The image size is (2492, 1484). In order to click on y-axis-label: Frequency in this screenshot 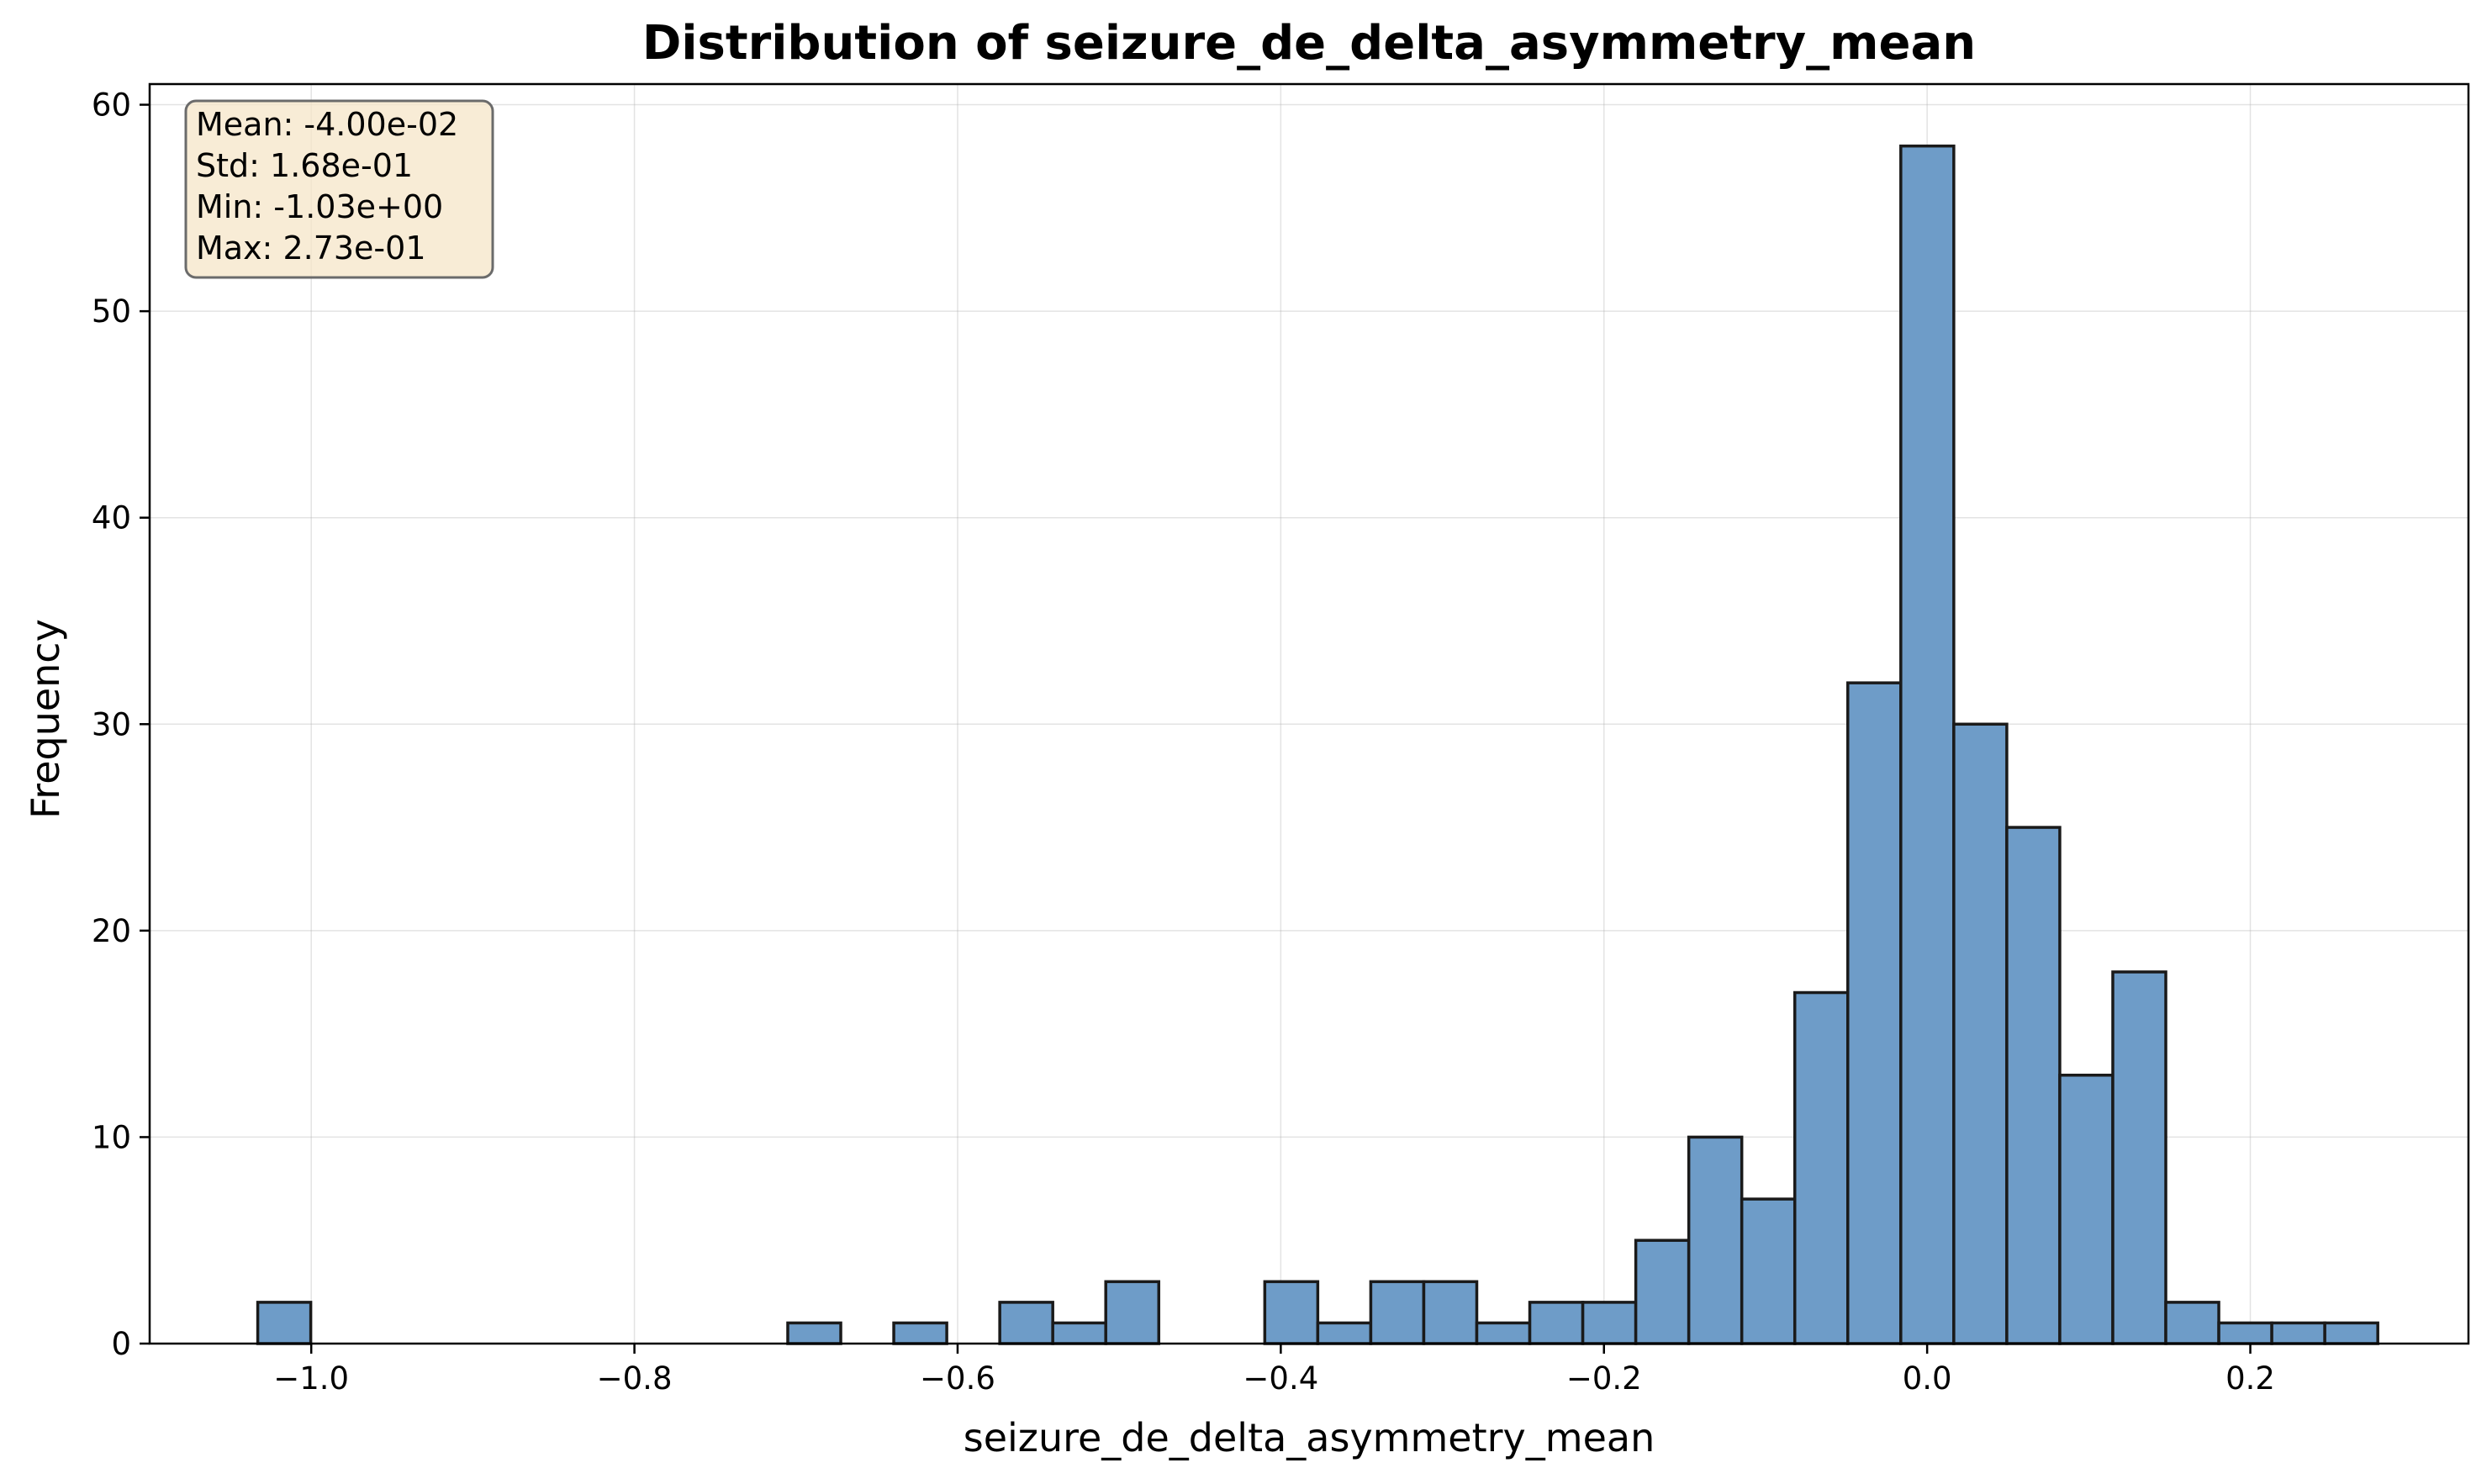, I will do `click(45, 719)`.